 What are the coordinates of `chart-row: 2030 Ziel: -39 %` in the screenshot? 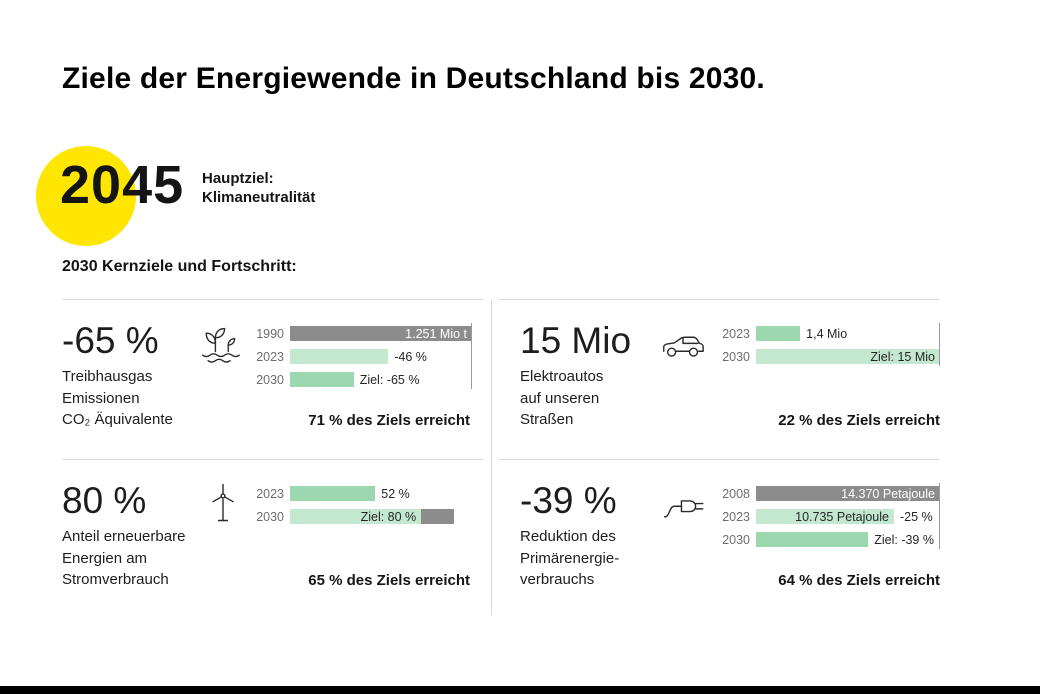 It's located at (828, 539).